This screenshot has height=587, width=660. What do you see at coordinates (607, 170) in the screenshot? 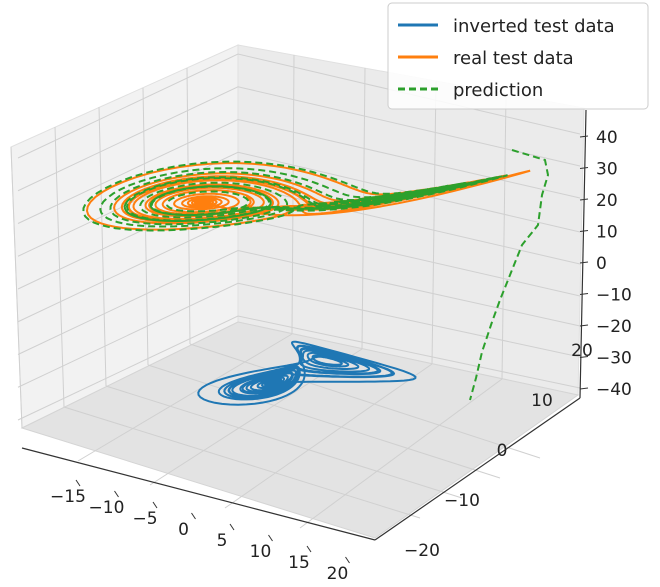
I see `z-tick-label: 30` at bounding box center [607, 170].